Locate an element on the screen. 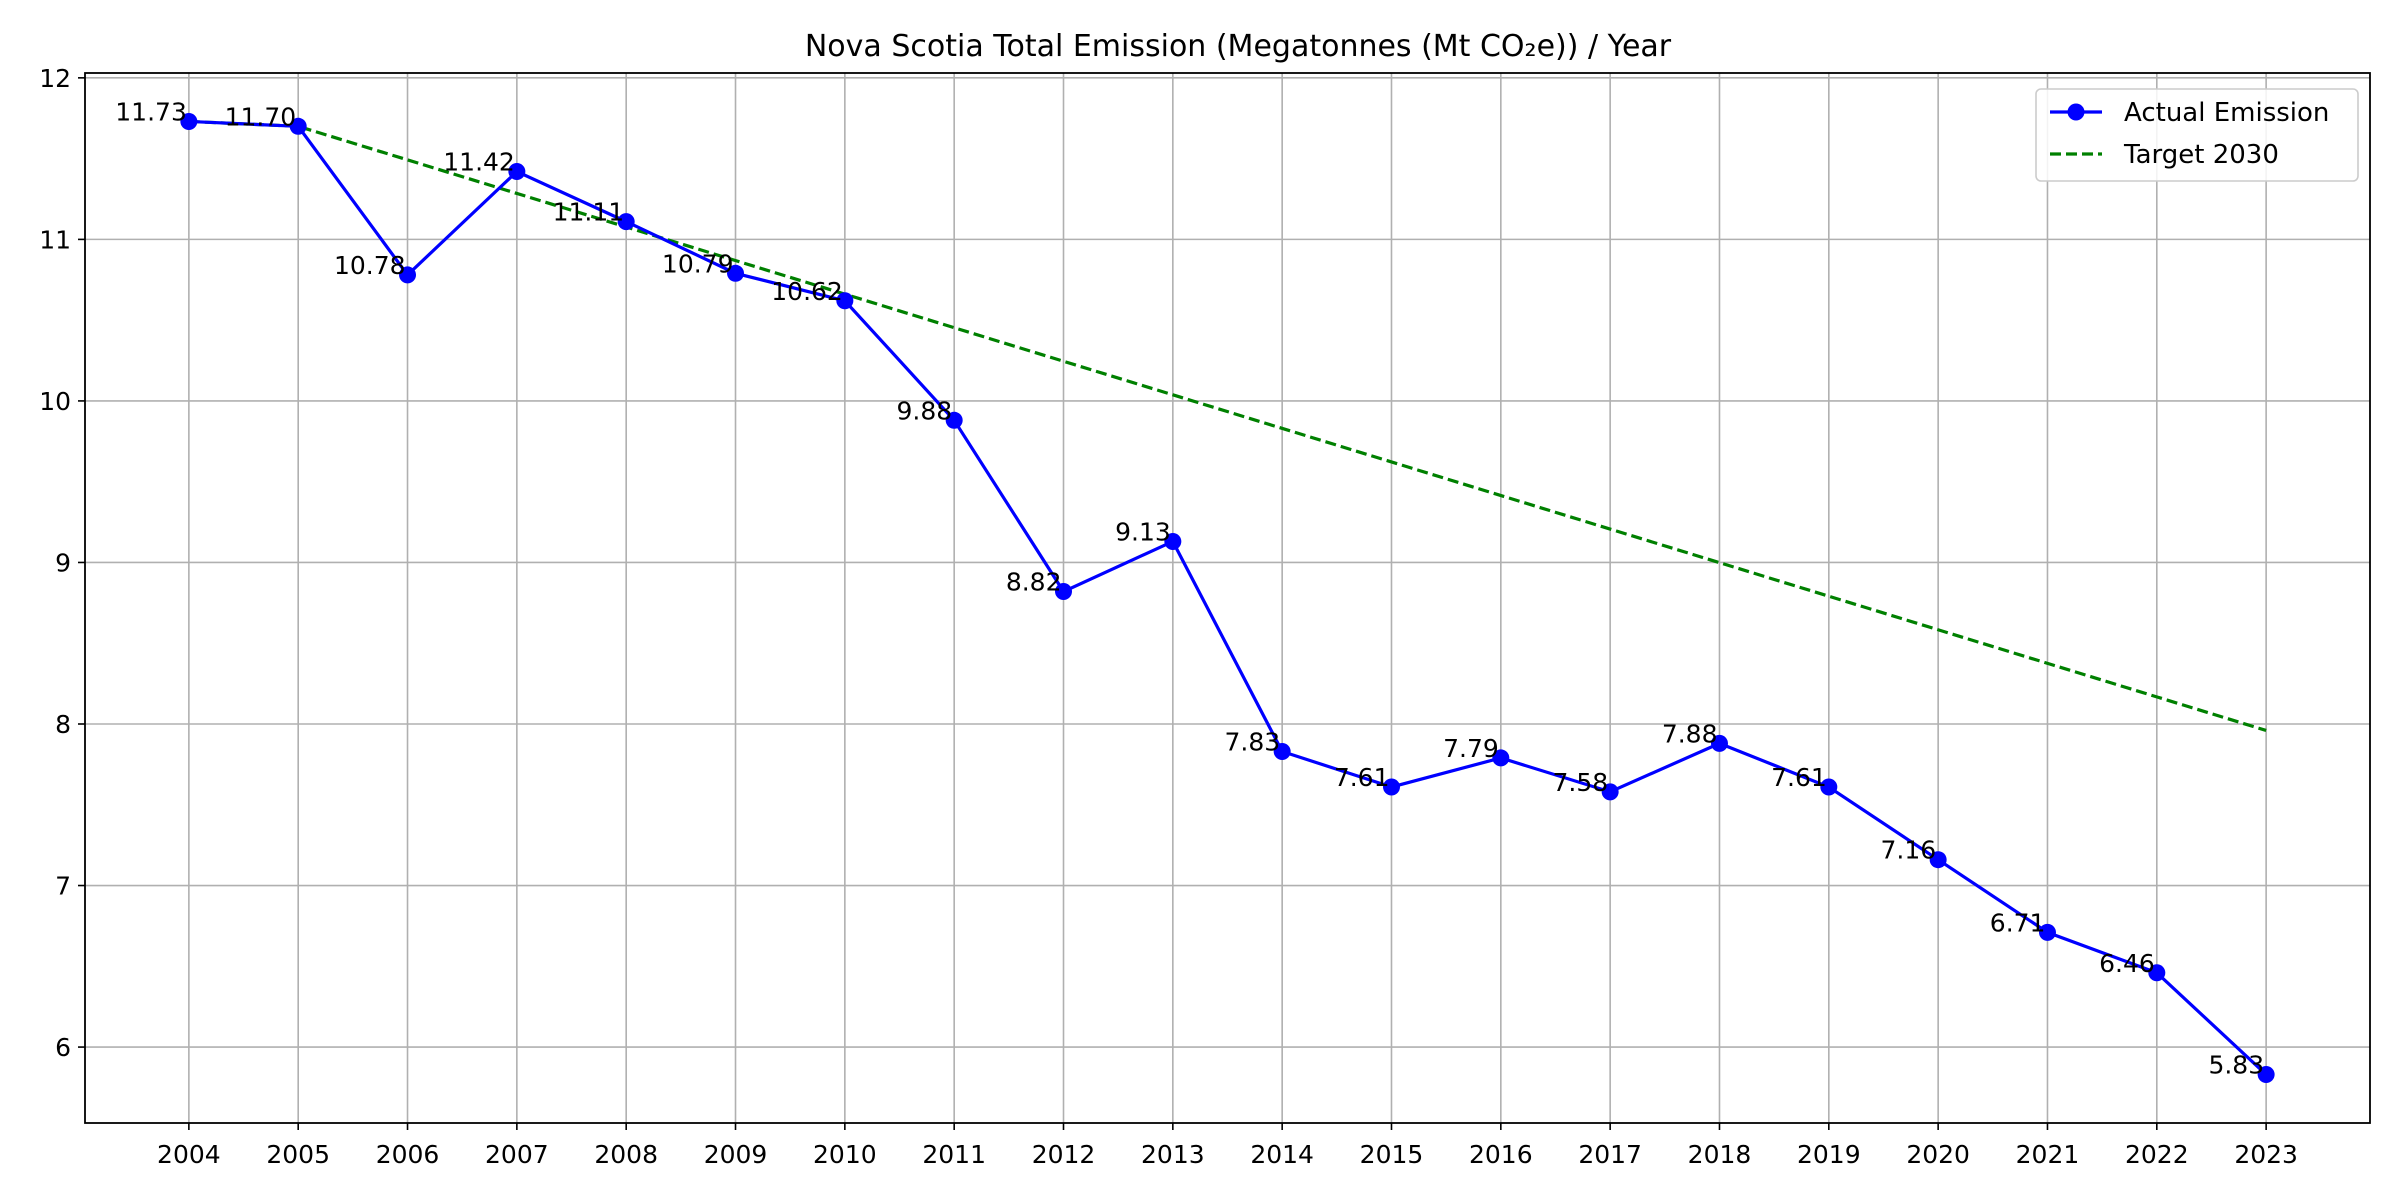 Image resolution: width=2400 pixels, height=1200 pixels. y-tick-label: 11 is located at coordinates (55, 239).